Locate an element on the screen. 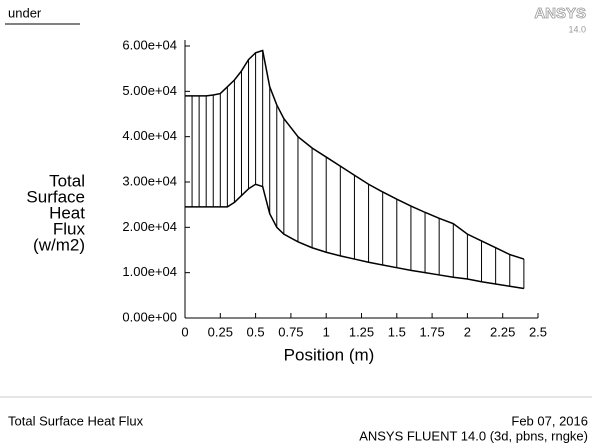  x-tick-label: 2.25 is located at coordinates (502, 331).